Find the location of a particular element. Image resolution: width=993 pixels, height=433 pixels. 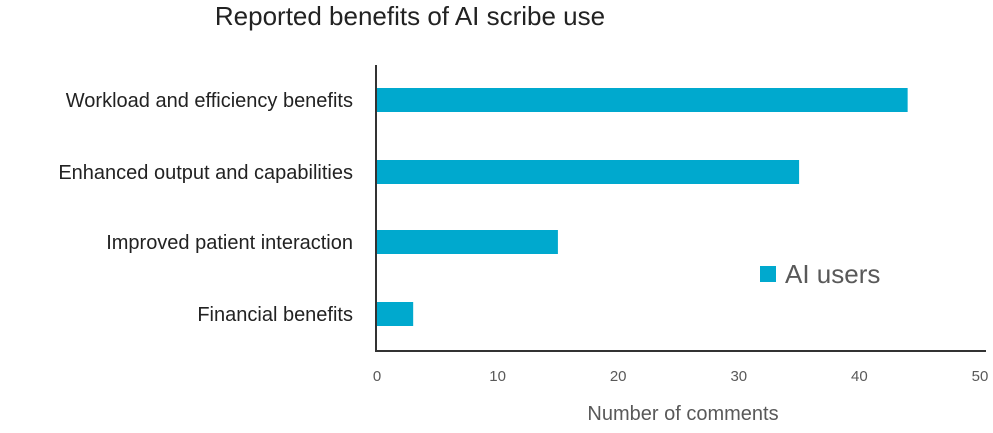

x-tick-label: 50 is located at coordinates (980, 376).